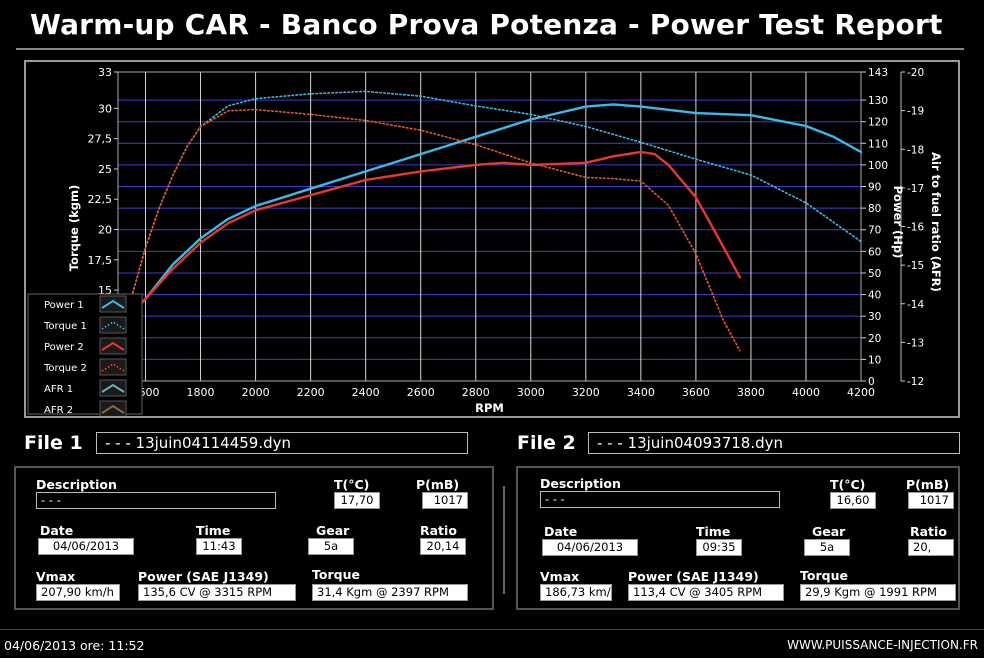  What do you see at coordinates (874, 360) in the screenshot?
I see `power-tick-label-1: 10` at bounding box center [874, 360].